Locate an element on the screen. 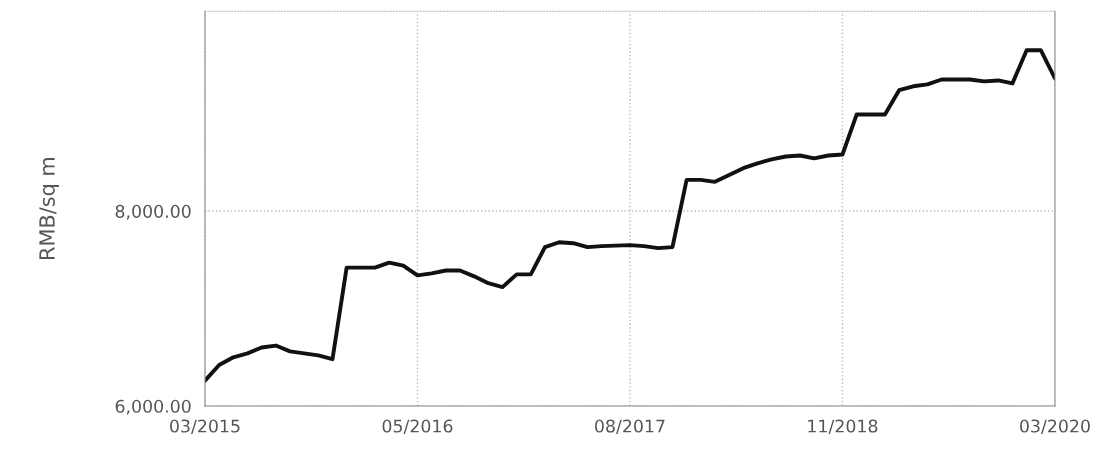 Image resolution: width=1114 pixels, height=459 pixels. x-tick-label: 11/2018 is located at coordinates (843, 426).